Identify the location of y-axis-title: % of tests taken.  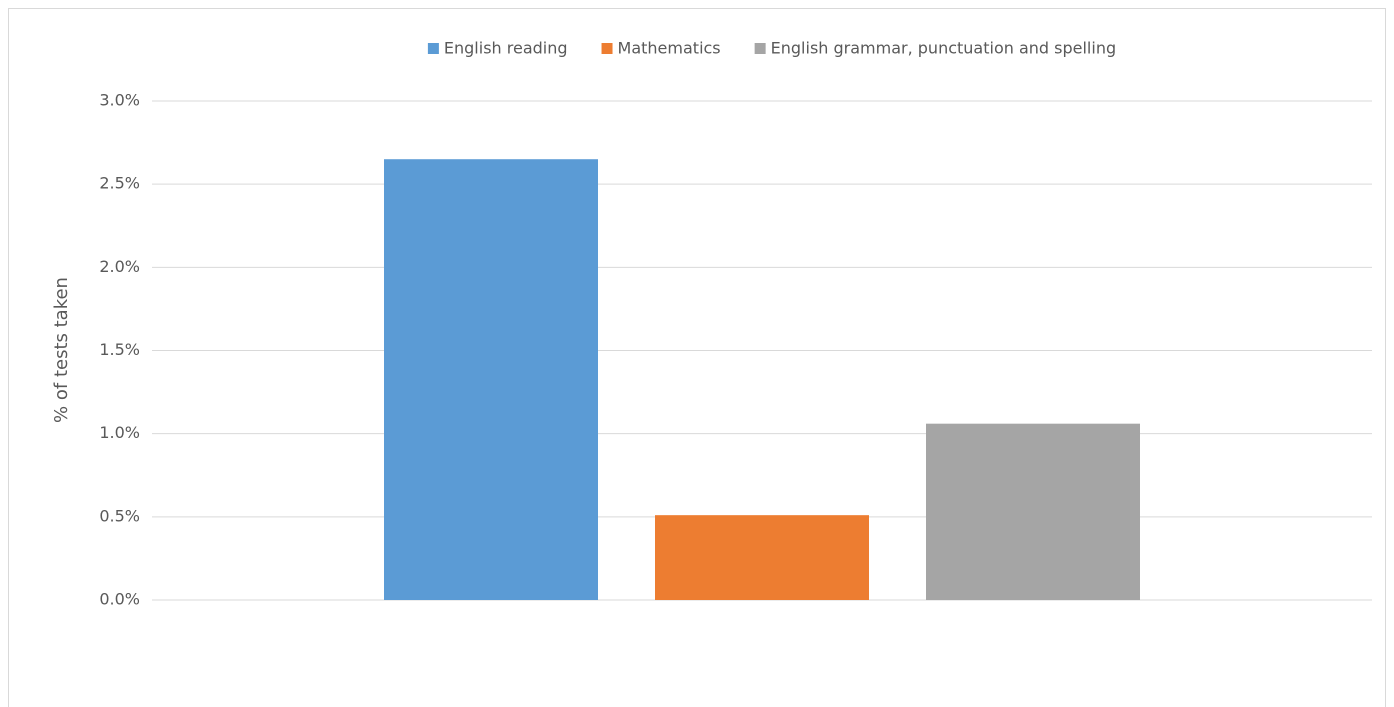
(61, 350).